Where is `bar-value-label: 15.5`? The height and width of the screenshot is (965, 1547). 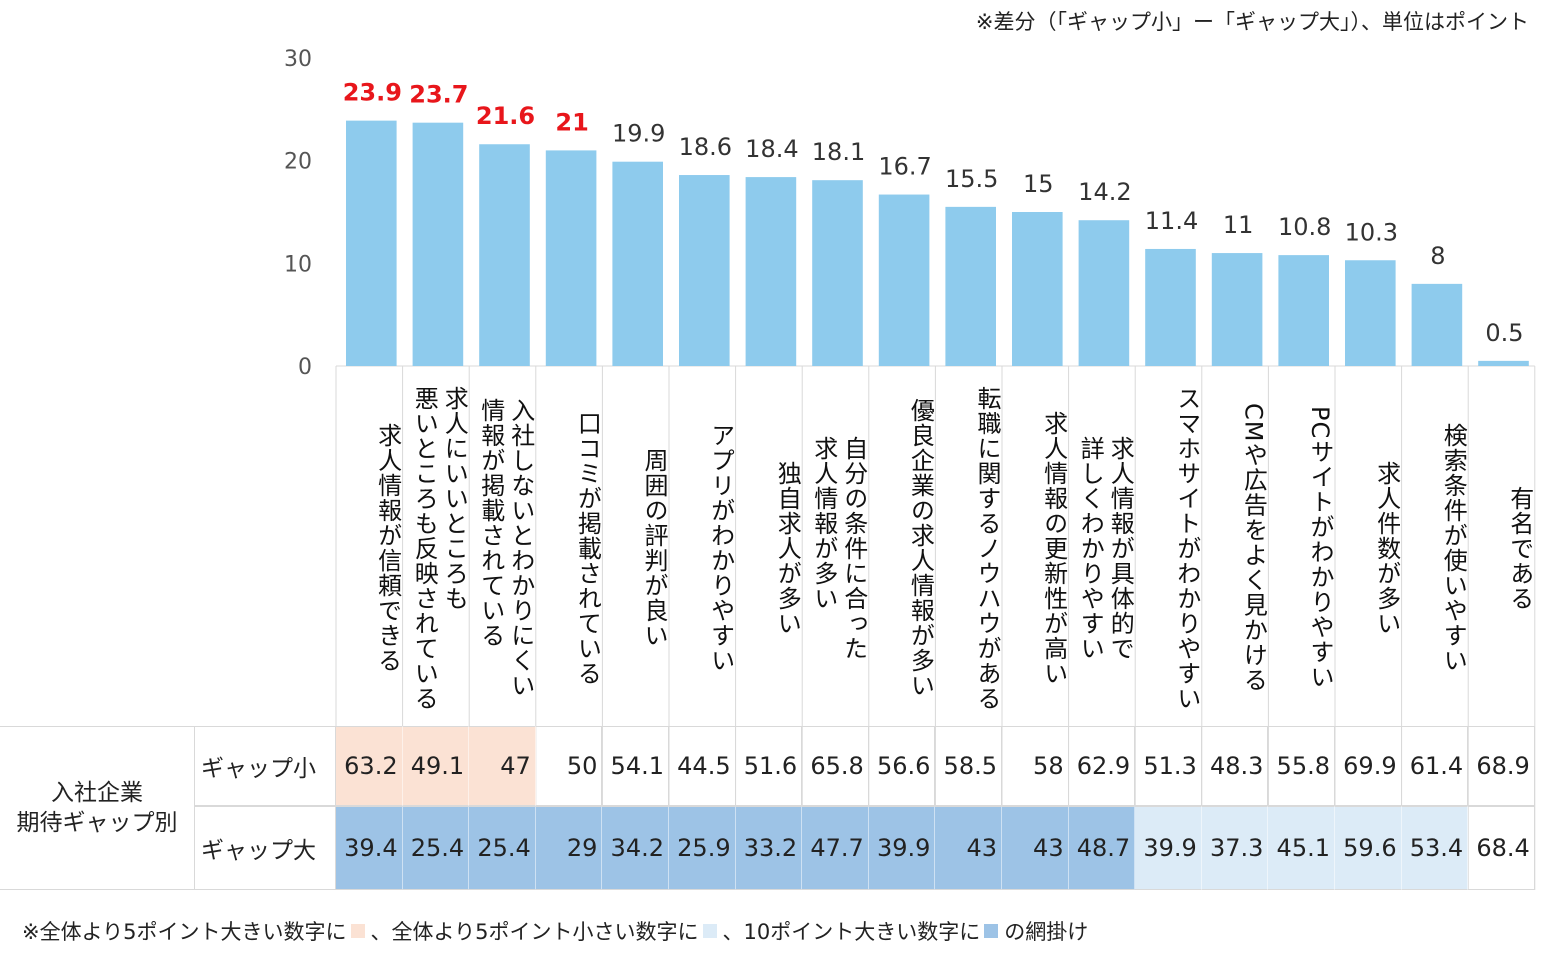
bar-value-label: 15.5 is located at coordinates (971, 179).